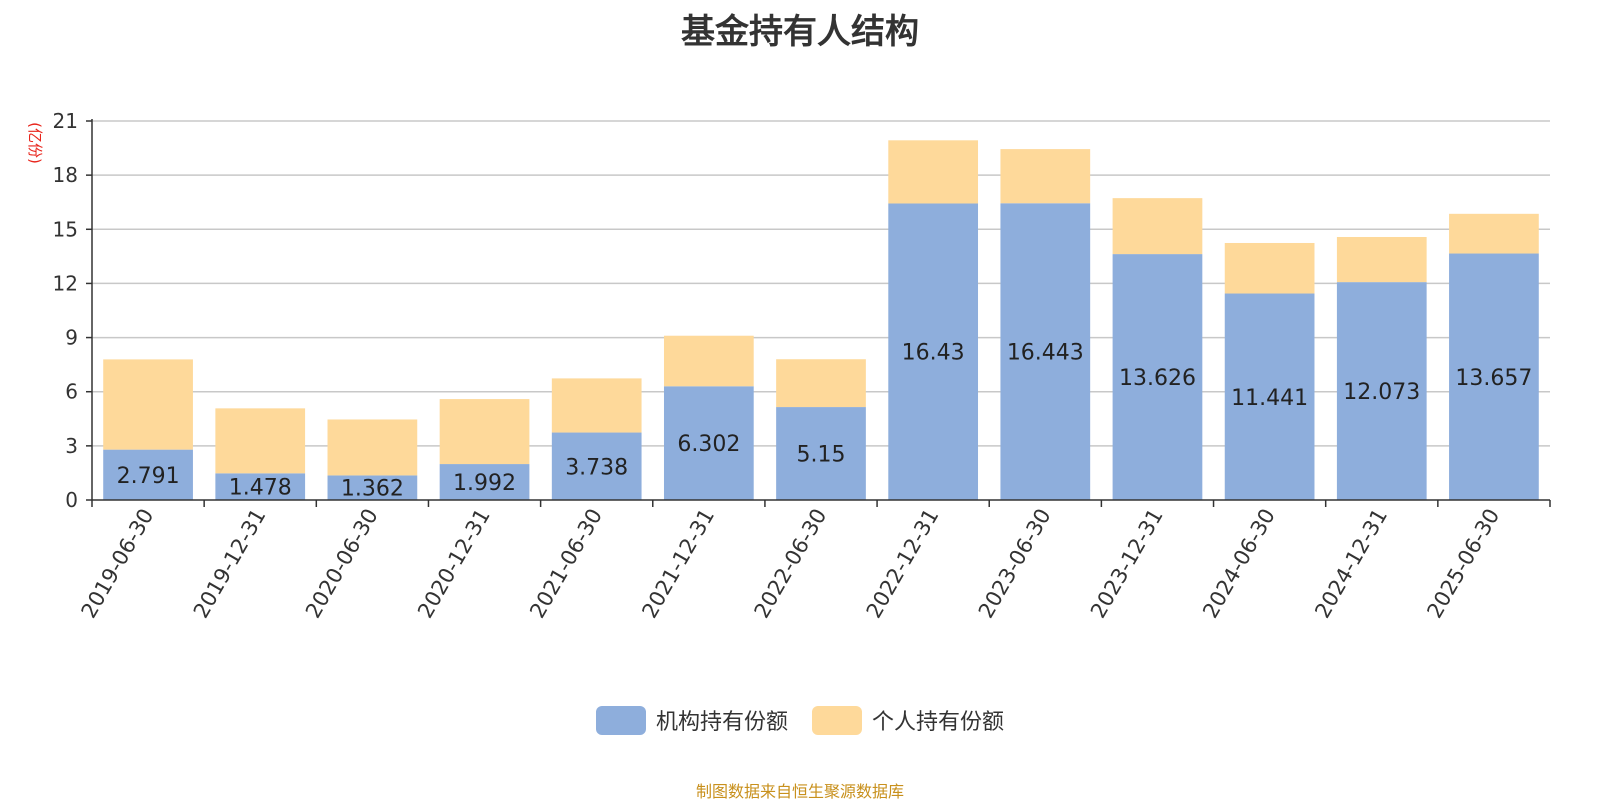 This screenshot has width=1600, height=802. I want to click on x-tick-label: 2021-12-31, so click(678, 564).